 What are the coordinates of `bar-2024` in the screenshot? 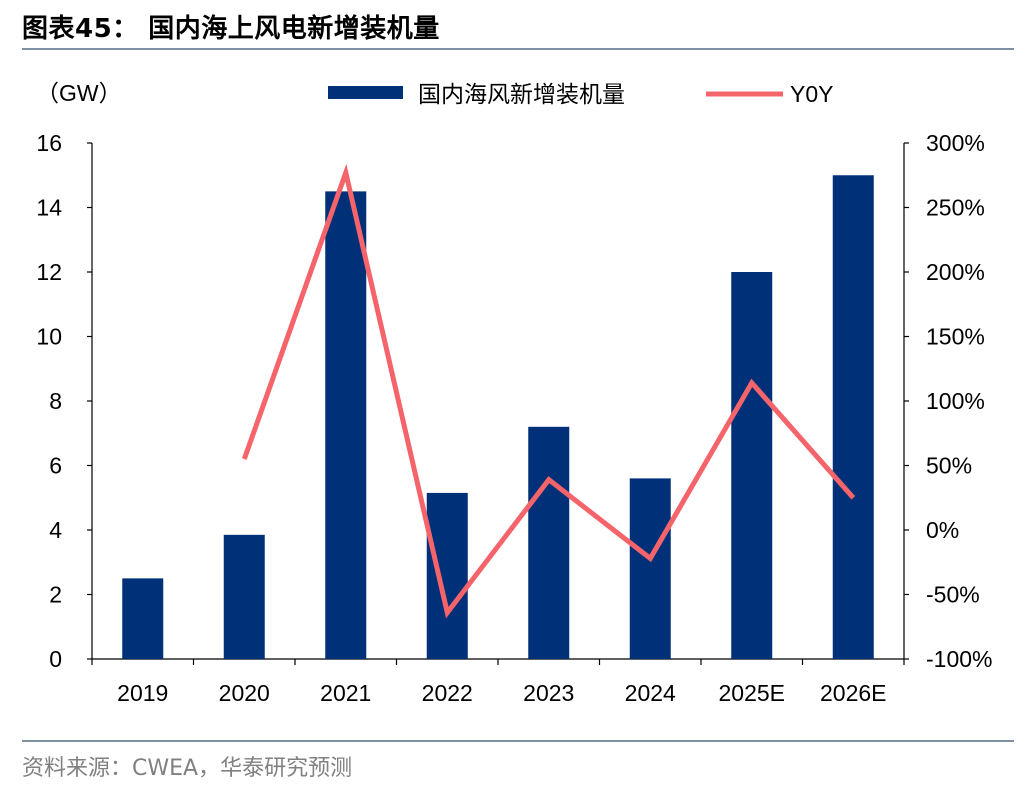 It's located at (650, 568).